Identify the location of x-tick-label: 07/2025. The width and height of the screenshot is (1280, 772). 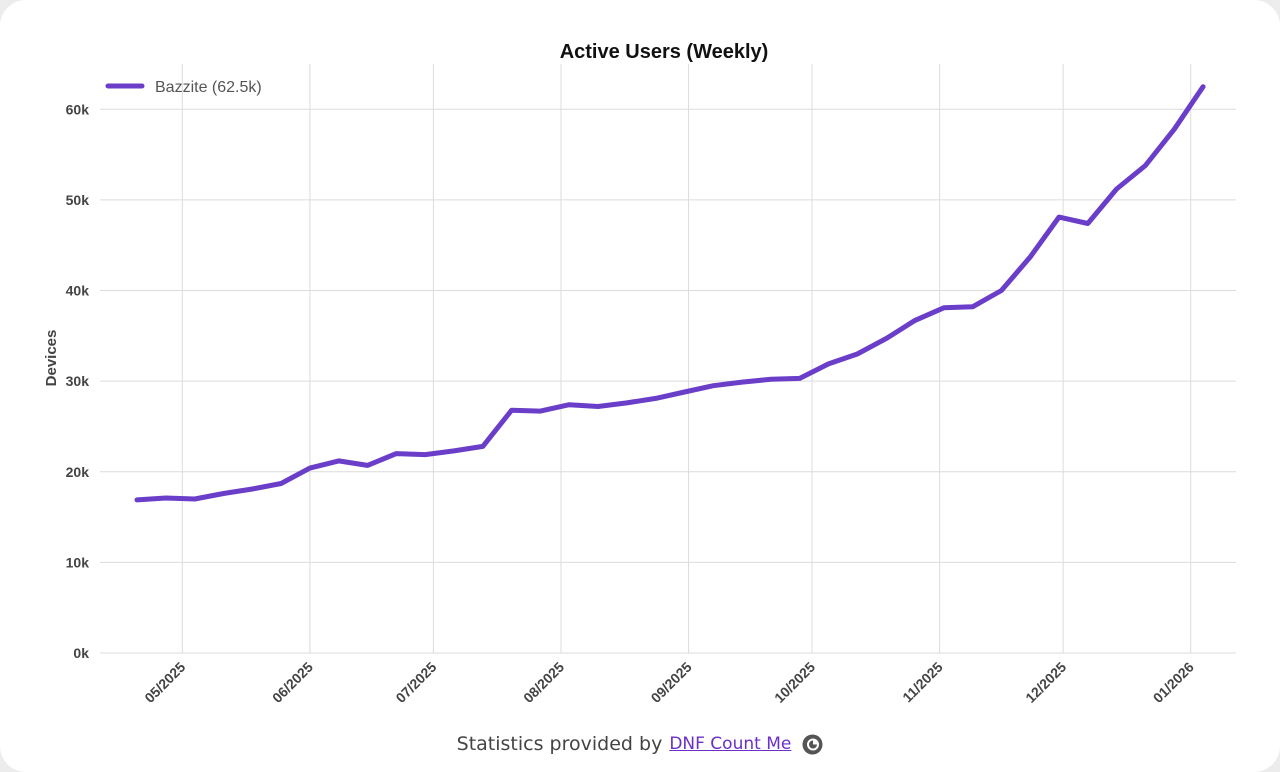
(415, 682).